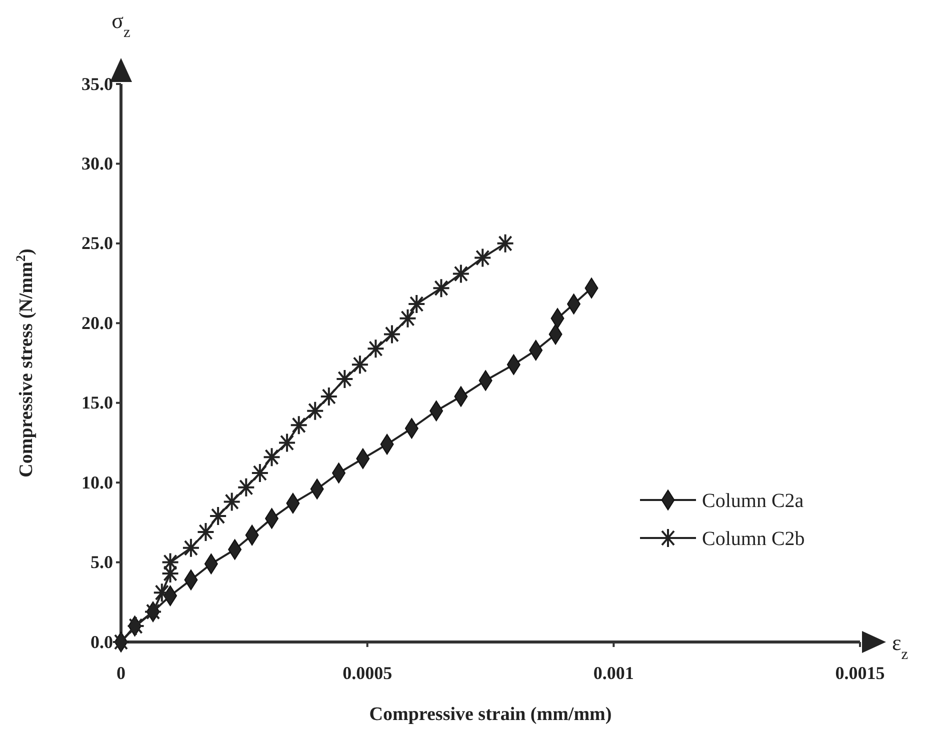  I want to click on y-tick-label: 20.0, so click(97, 322).